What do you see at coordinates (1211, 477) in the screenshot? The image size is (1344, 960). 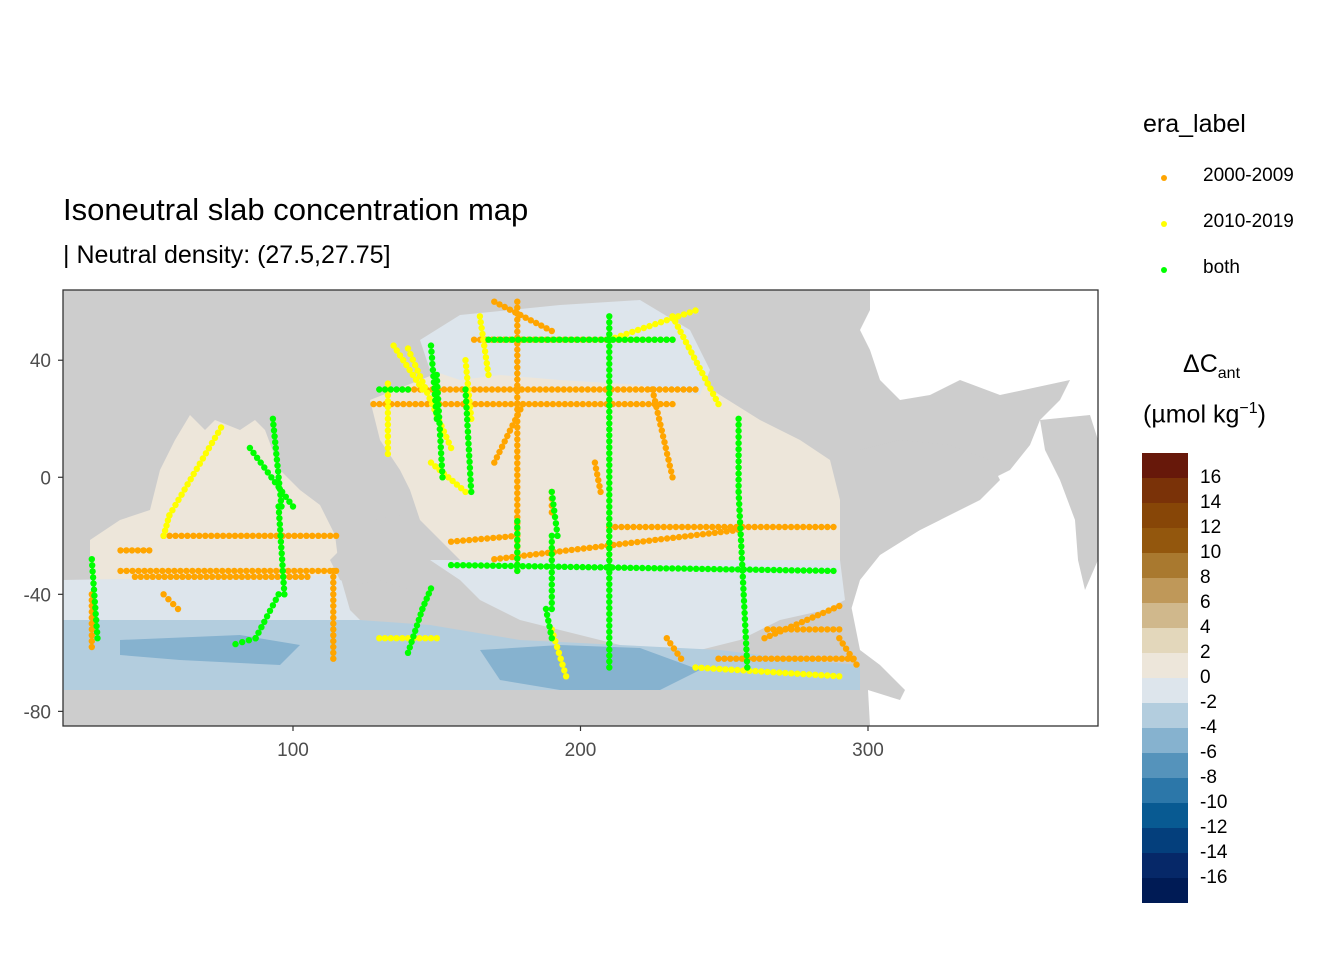 I see `colorbar-label: 16` at bounding box center [1211, 477].